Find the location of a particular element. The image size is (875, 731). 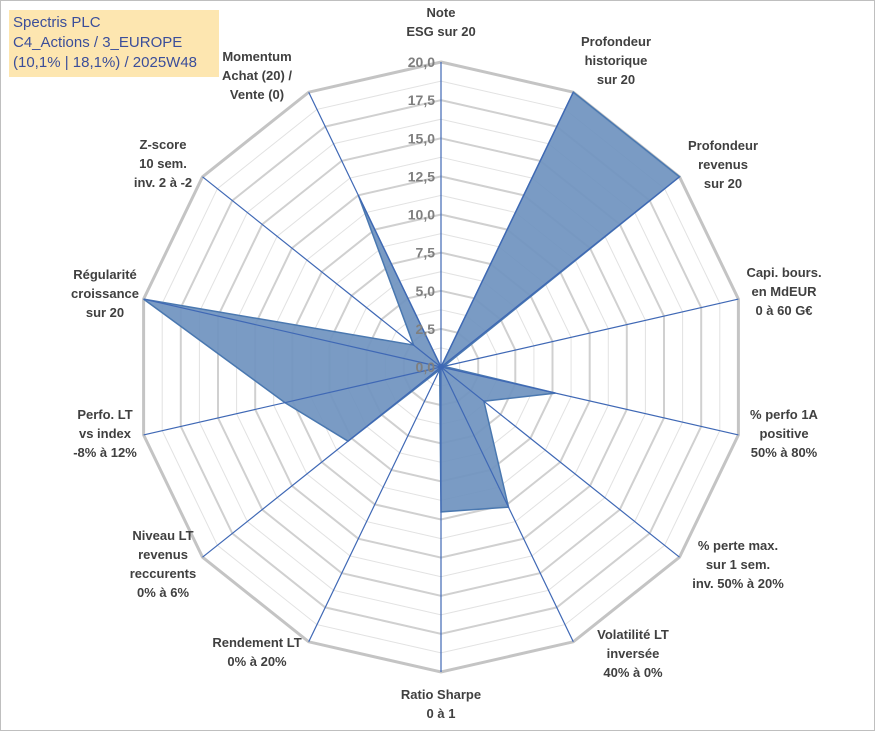

axis-label: Niveau LT is located at coordinates (162, 535).